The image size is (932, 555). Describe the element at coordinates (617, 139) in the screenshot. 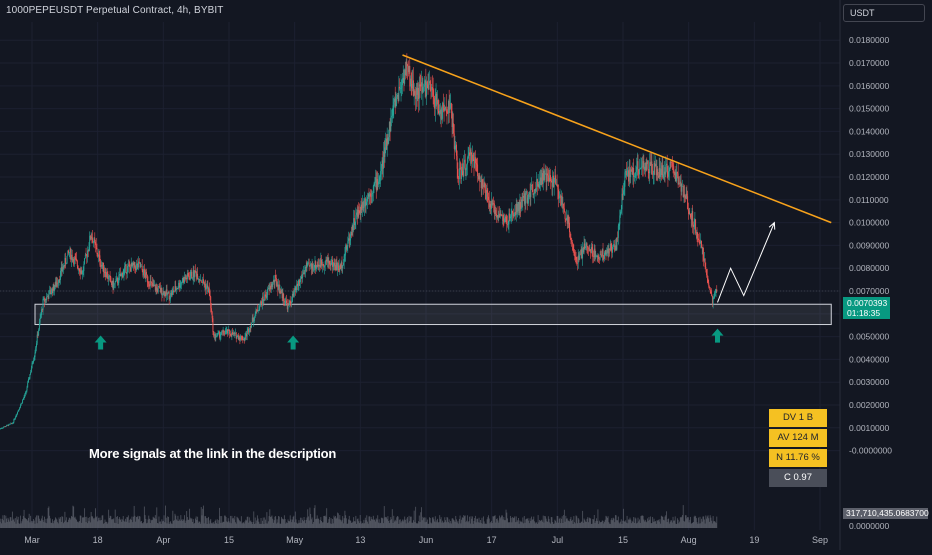

I see `trendline` at that location.